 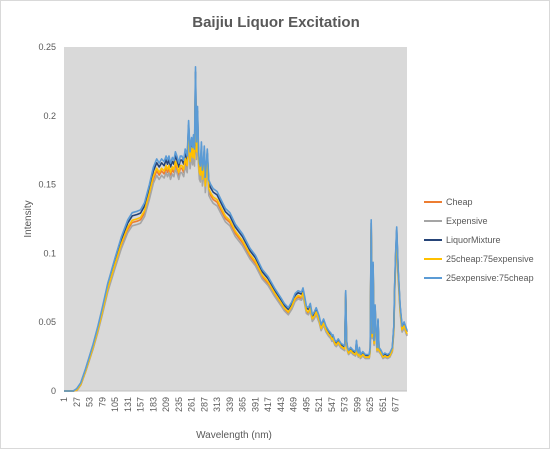 What do you see at coordinates (53, 391) in the screenshot?
I see `y-tick-label: 0` at bounding box center [53, 391].